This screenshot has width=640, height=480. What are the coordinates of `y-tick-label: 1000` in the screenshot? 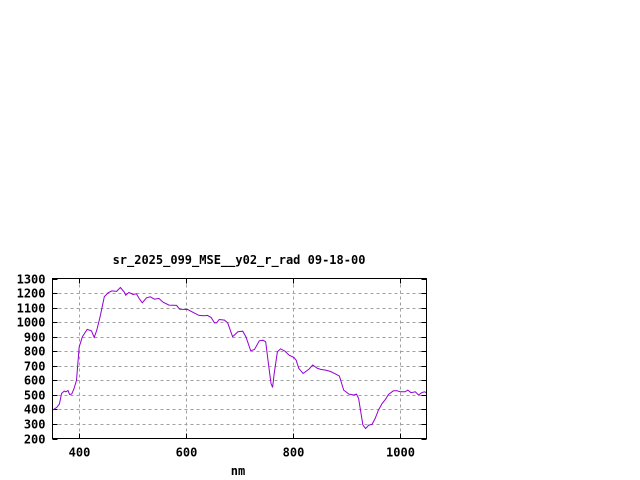 It's located at (31, 323).